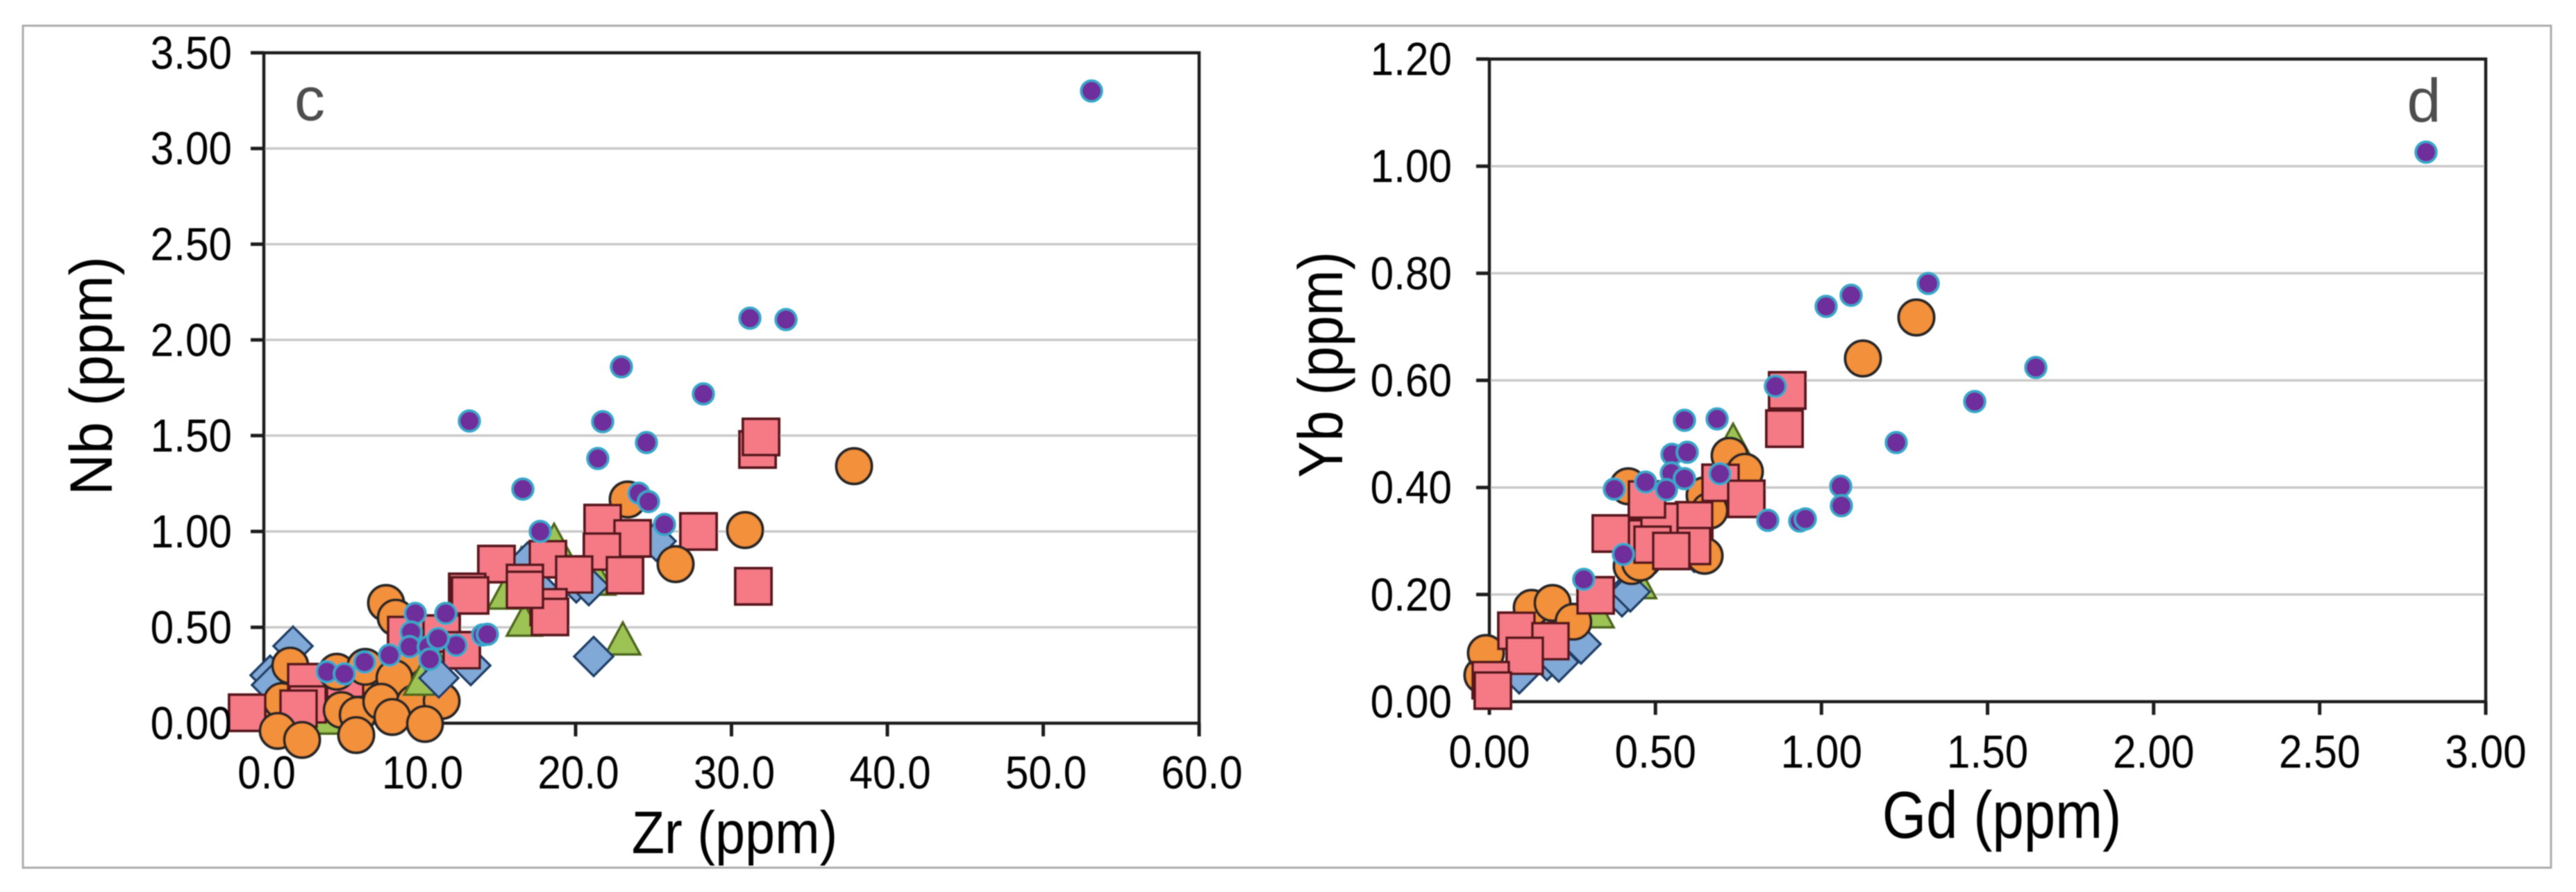 The image size is (2576, 892). I want to click on svg-text: Yb (ppm), so click(1320, 364).